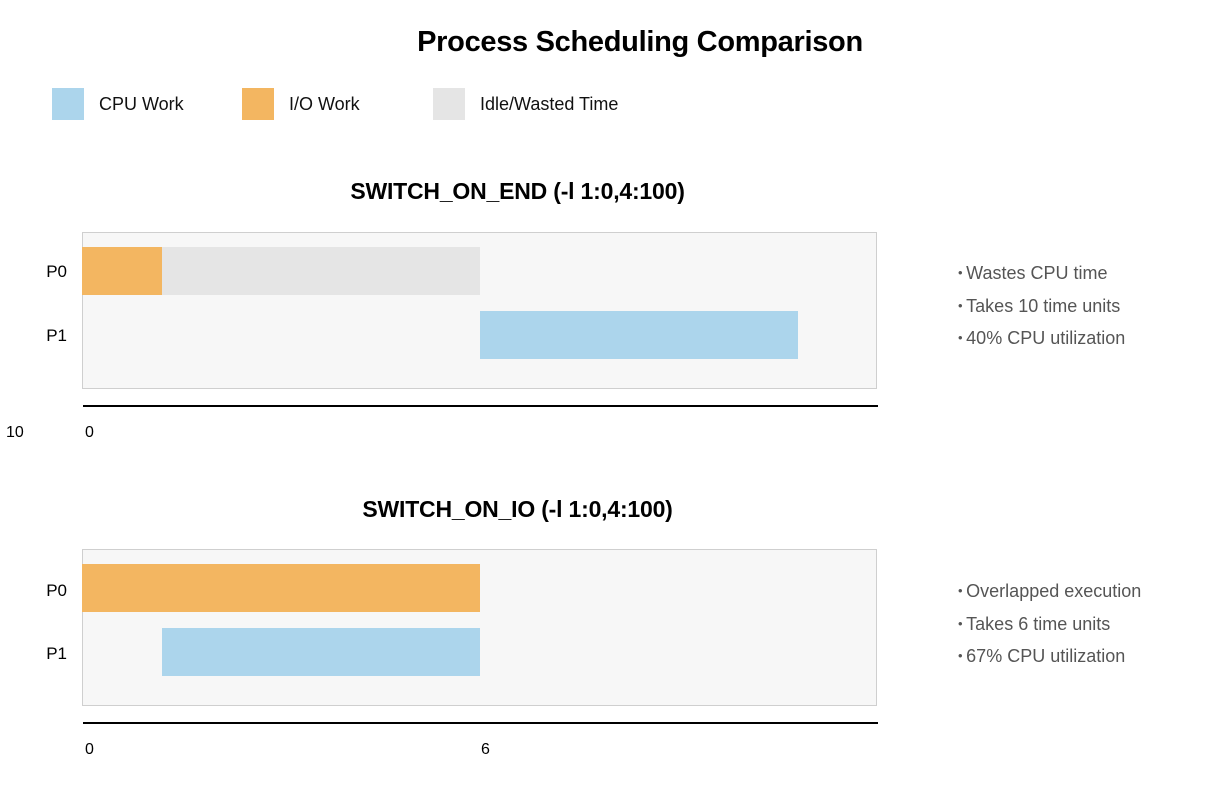 This screenshot has height=798, width=1210. Describe the element at coordinates (15, 432) in the screenshot. I see `tick-label-10: 10` at that location.